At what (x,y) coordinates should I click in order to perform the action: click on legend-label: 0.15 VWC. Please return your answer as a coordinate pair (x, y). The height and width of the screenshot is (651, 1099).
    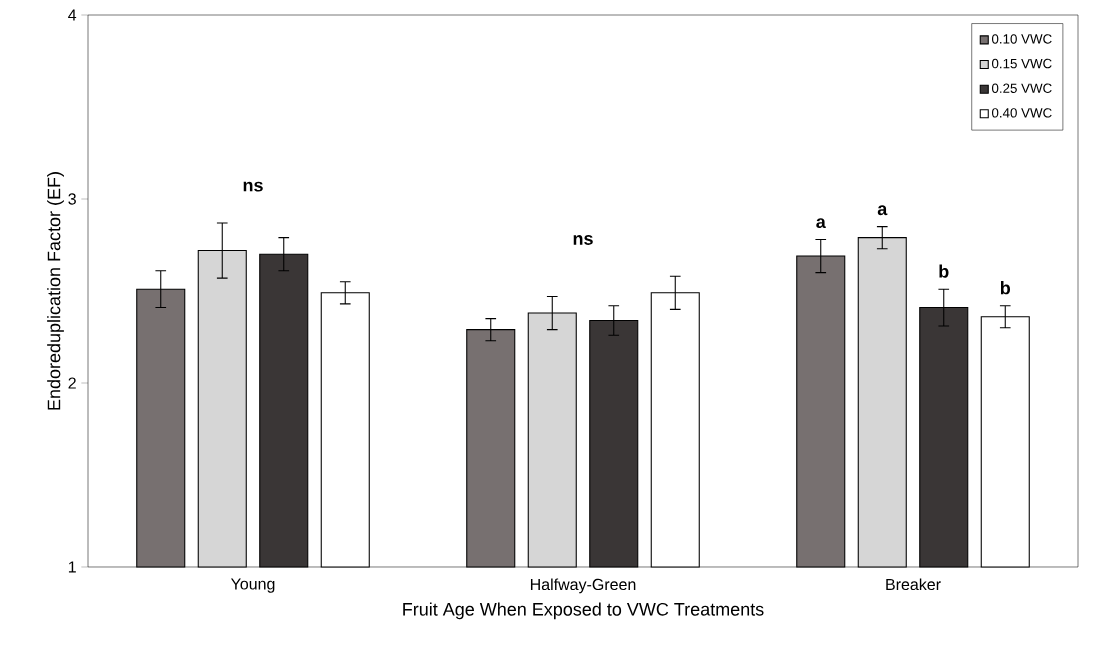
    Looking at the image, I should click on (1021, 63).